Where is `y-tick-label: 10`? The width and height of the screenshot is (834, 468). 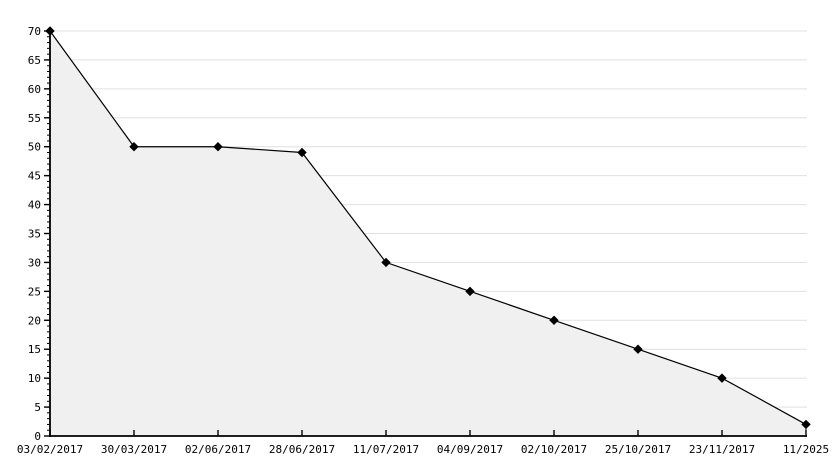 y-tick-label: 10 is located at coordinates (34, 378).